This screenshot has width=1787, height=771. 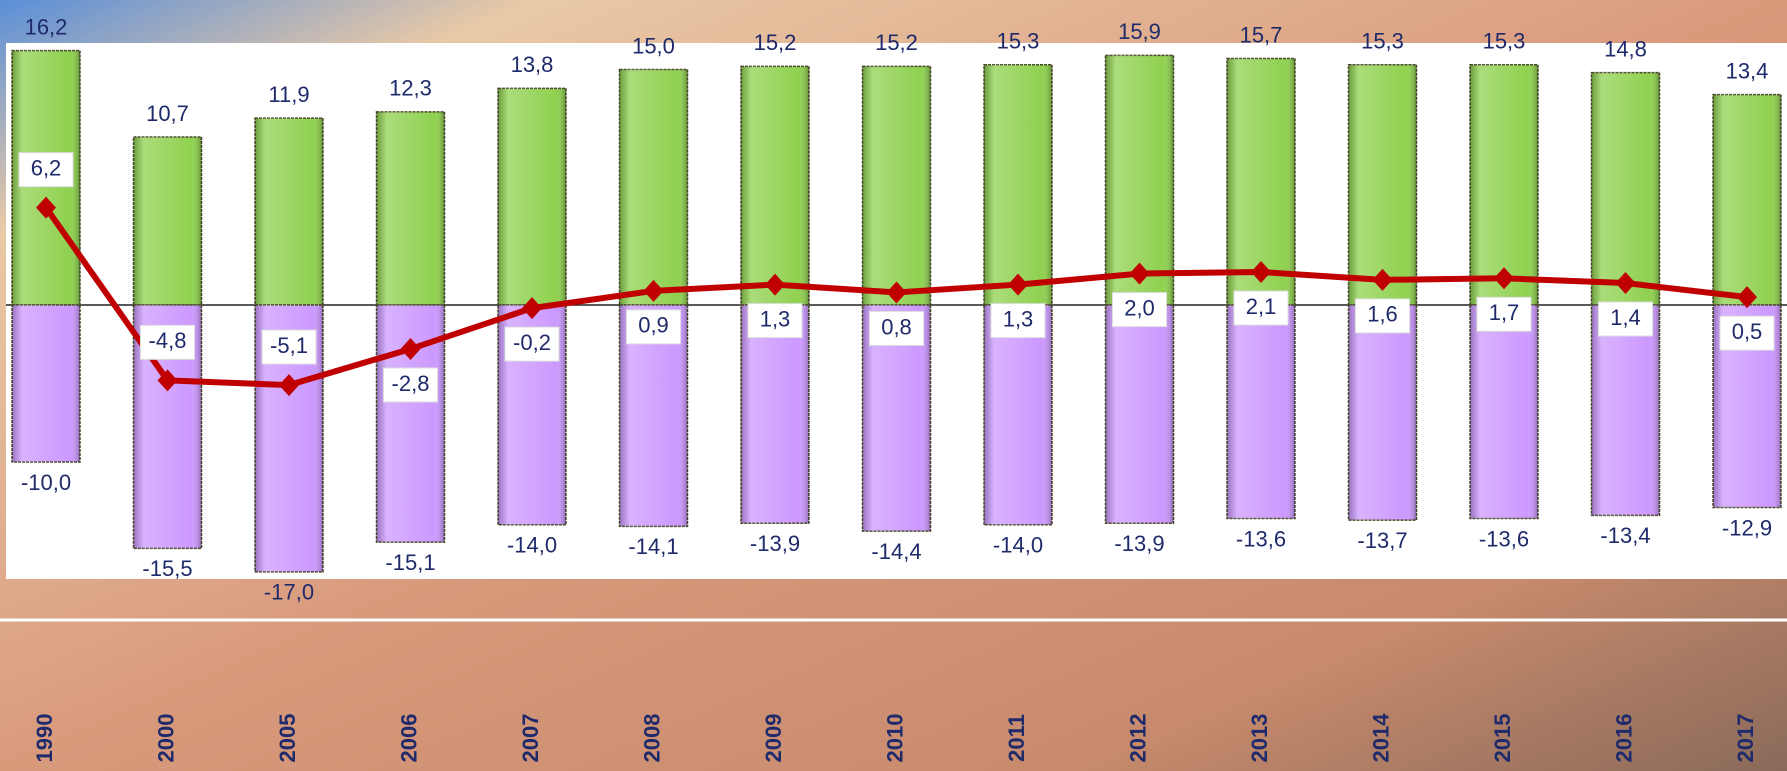 I want to click on value-label: -2,8, so click(x=411, y=383).